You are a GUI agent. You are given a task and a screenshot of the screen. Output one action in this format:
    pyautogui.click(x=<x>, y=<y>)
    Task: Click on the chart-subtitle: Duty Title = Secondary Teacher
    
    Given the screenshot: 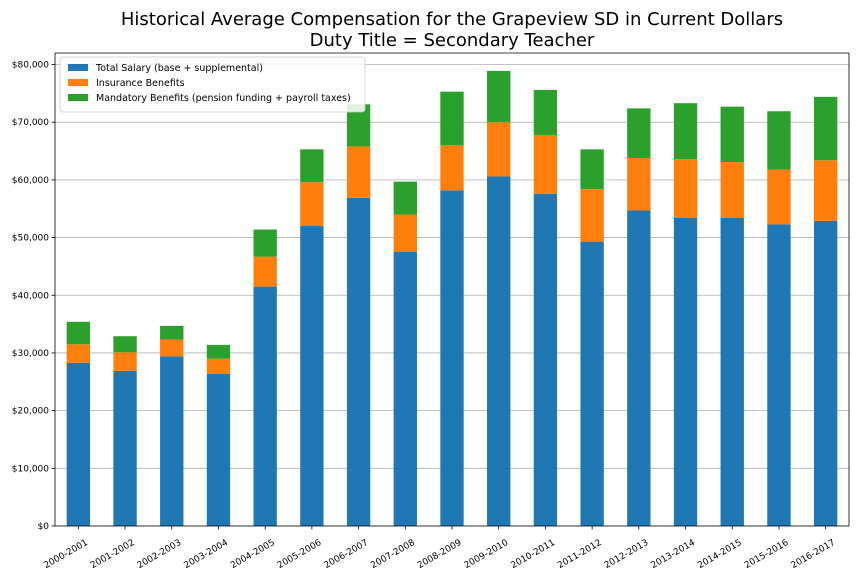 What is the action you would take?
    pyautogui.click(x=452, y=40)
    